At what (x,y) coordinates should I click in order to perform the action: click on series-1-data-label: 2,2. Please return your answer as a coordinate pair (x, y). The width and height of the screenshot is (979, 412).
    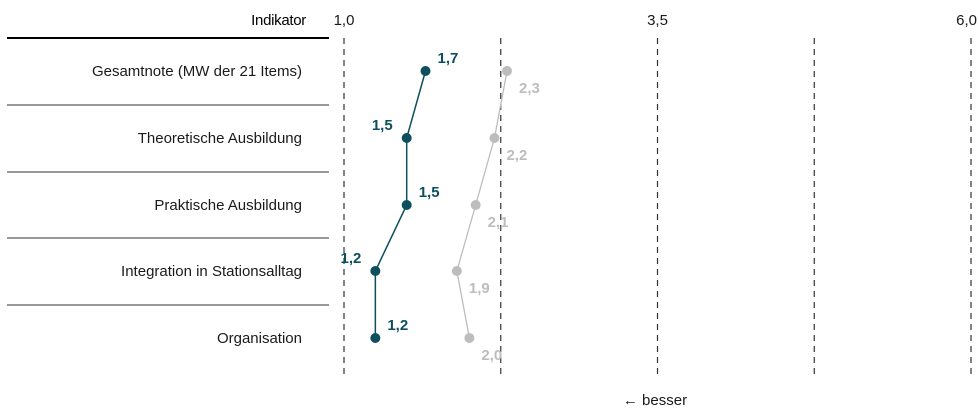
    Looking at the image, I should click on (516, 155).